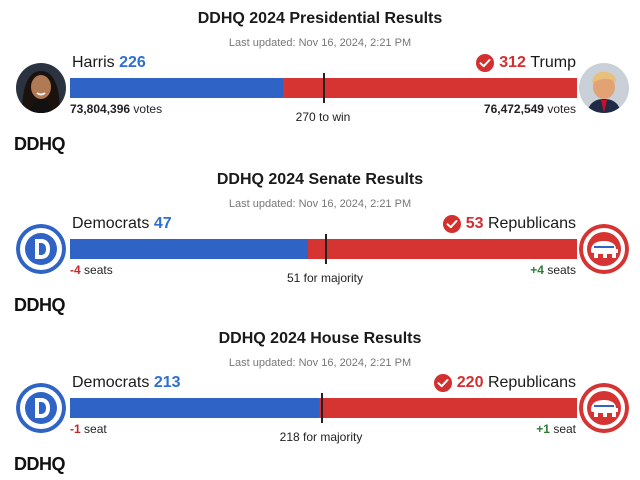 The image size is (640, 480). What do you see at coordinates (320, 18) in the screenshot?
I see `section-title: DDHQ 2024 Presidential Results` at bounding box center [320, 18].